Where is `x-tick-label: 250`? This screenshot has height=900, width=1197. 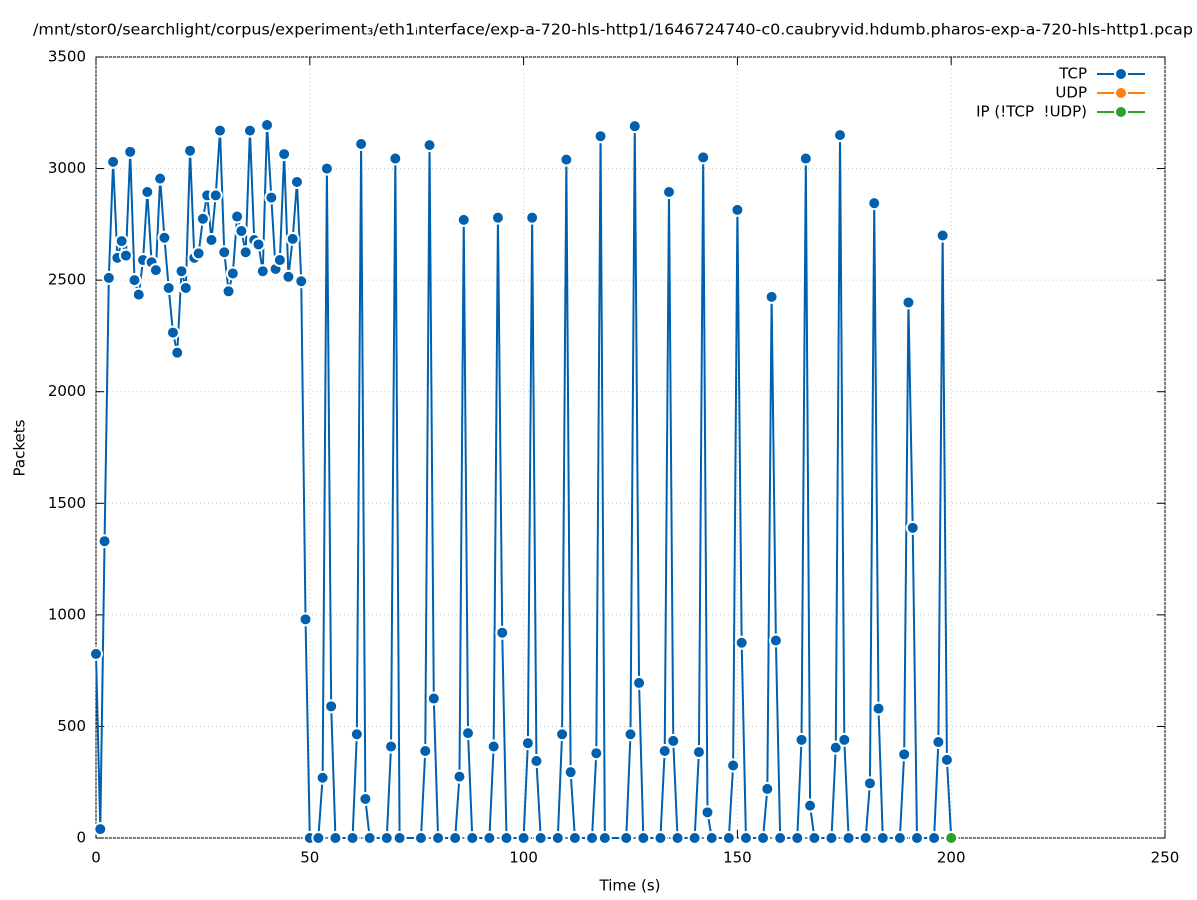
x-tick-label: 250 is located at coordinates (1165, 858).